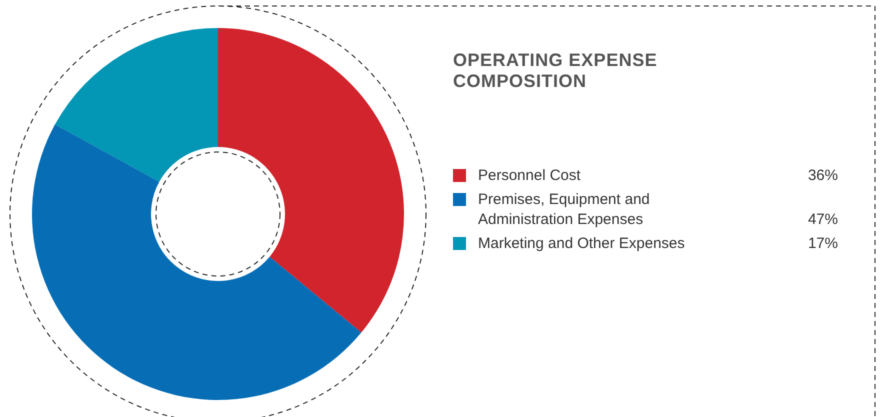  Describe the element at coordinates (564, 209) in the screenshot. I see `legend-label: Premises, Equipment and Administration Expenses` at that location.